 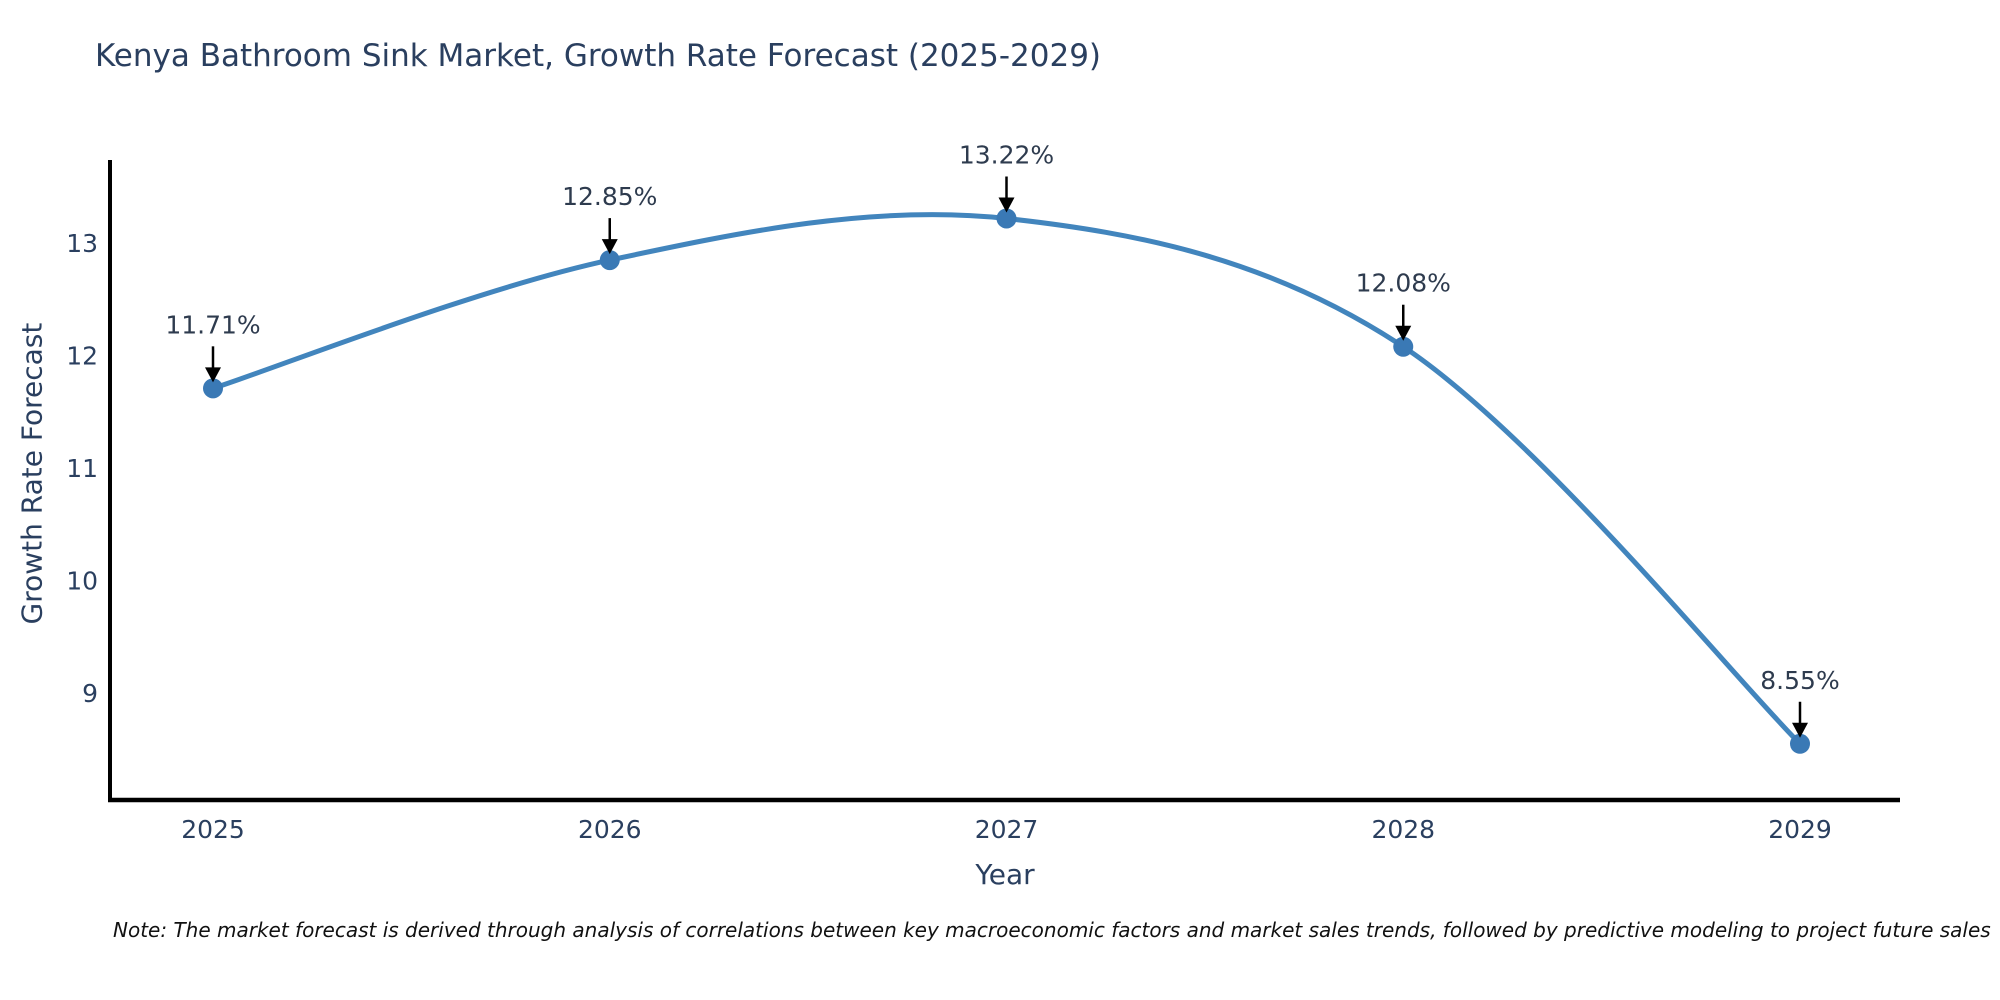 What do you see at coordinates (90, 693) in the screenshot?
I see `y-tick-label: 9` at bounding box center [90, 693].